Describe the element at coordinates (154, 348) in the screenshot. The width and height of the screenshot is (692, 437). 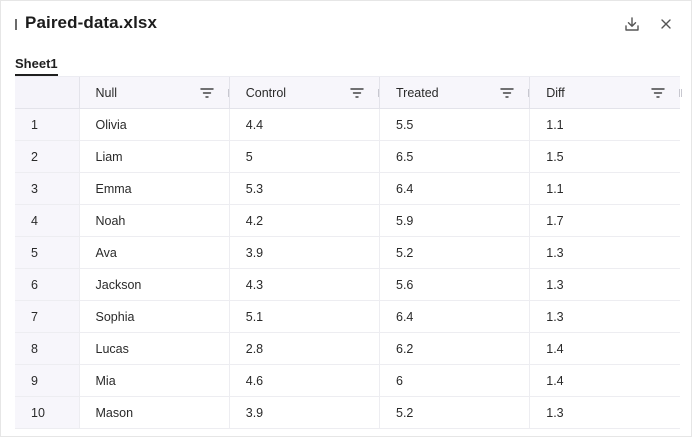
I see `cell-null: Lucas` at that location.